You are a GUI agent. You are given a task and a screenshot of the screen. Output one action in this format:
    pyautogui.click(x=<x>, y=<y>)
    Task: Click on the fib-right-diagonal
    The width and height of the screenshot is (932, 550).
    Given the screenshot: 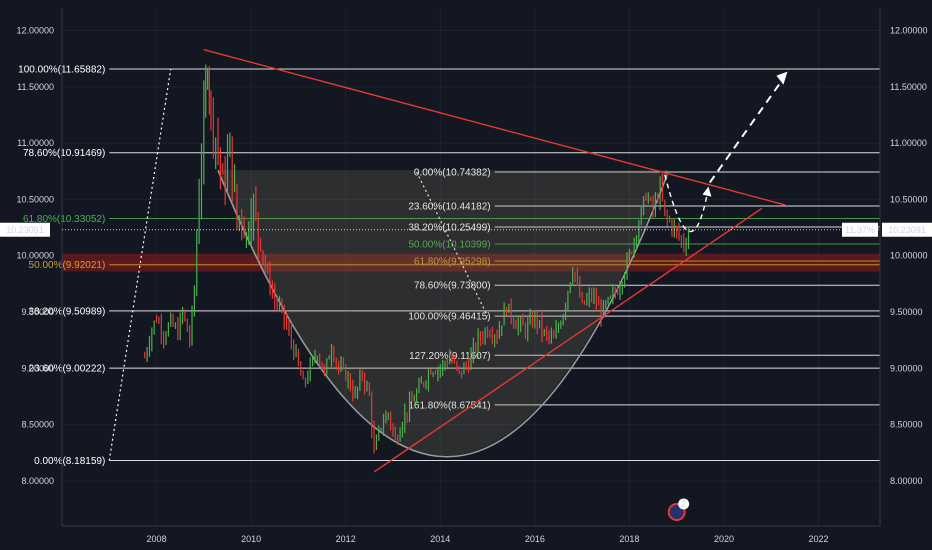 What is the action you would take?
    pyautogui.click(x=452, y=244)
    